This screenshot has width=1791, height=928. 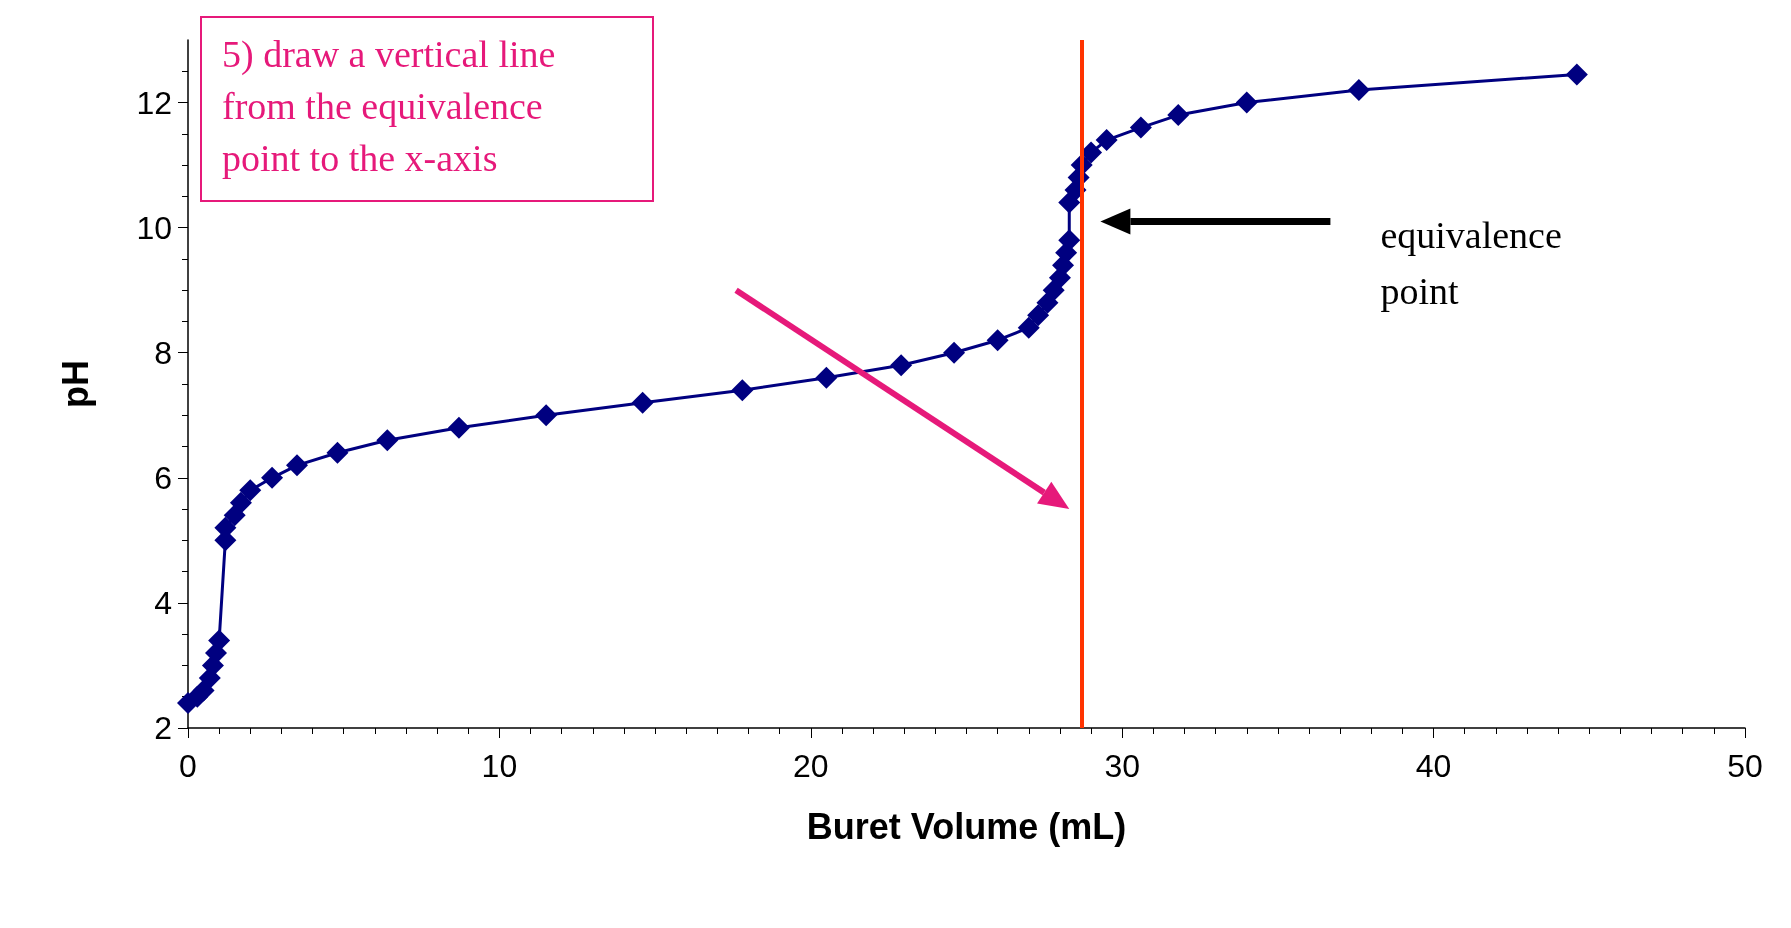 What do you see at coordinates (1476, 263) in the screenshot?
I see `annotation: equivalence point` at bounding box center [1476, 263].